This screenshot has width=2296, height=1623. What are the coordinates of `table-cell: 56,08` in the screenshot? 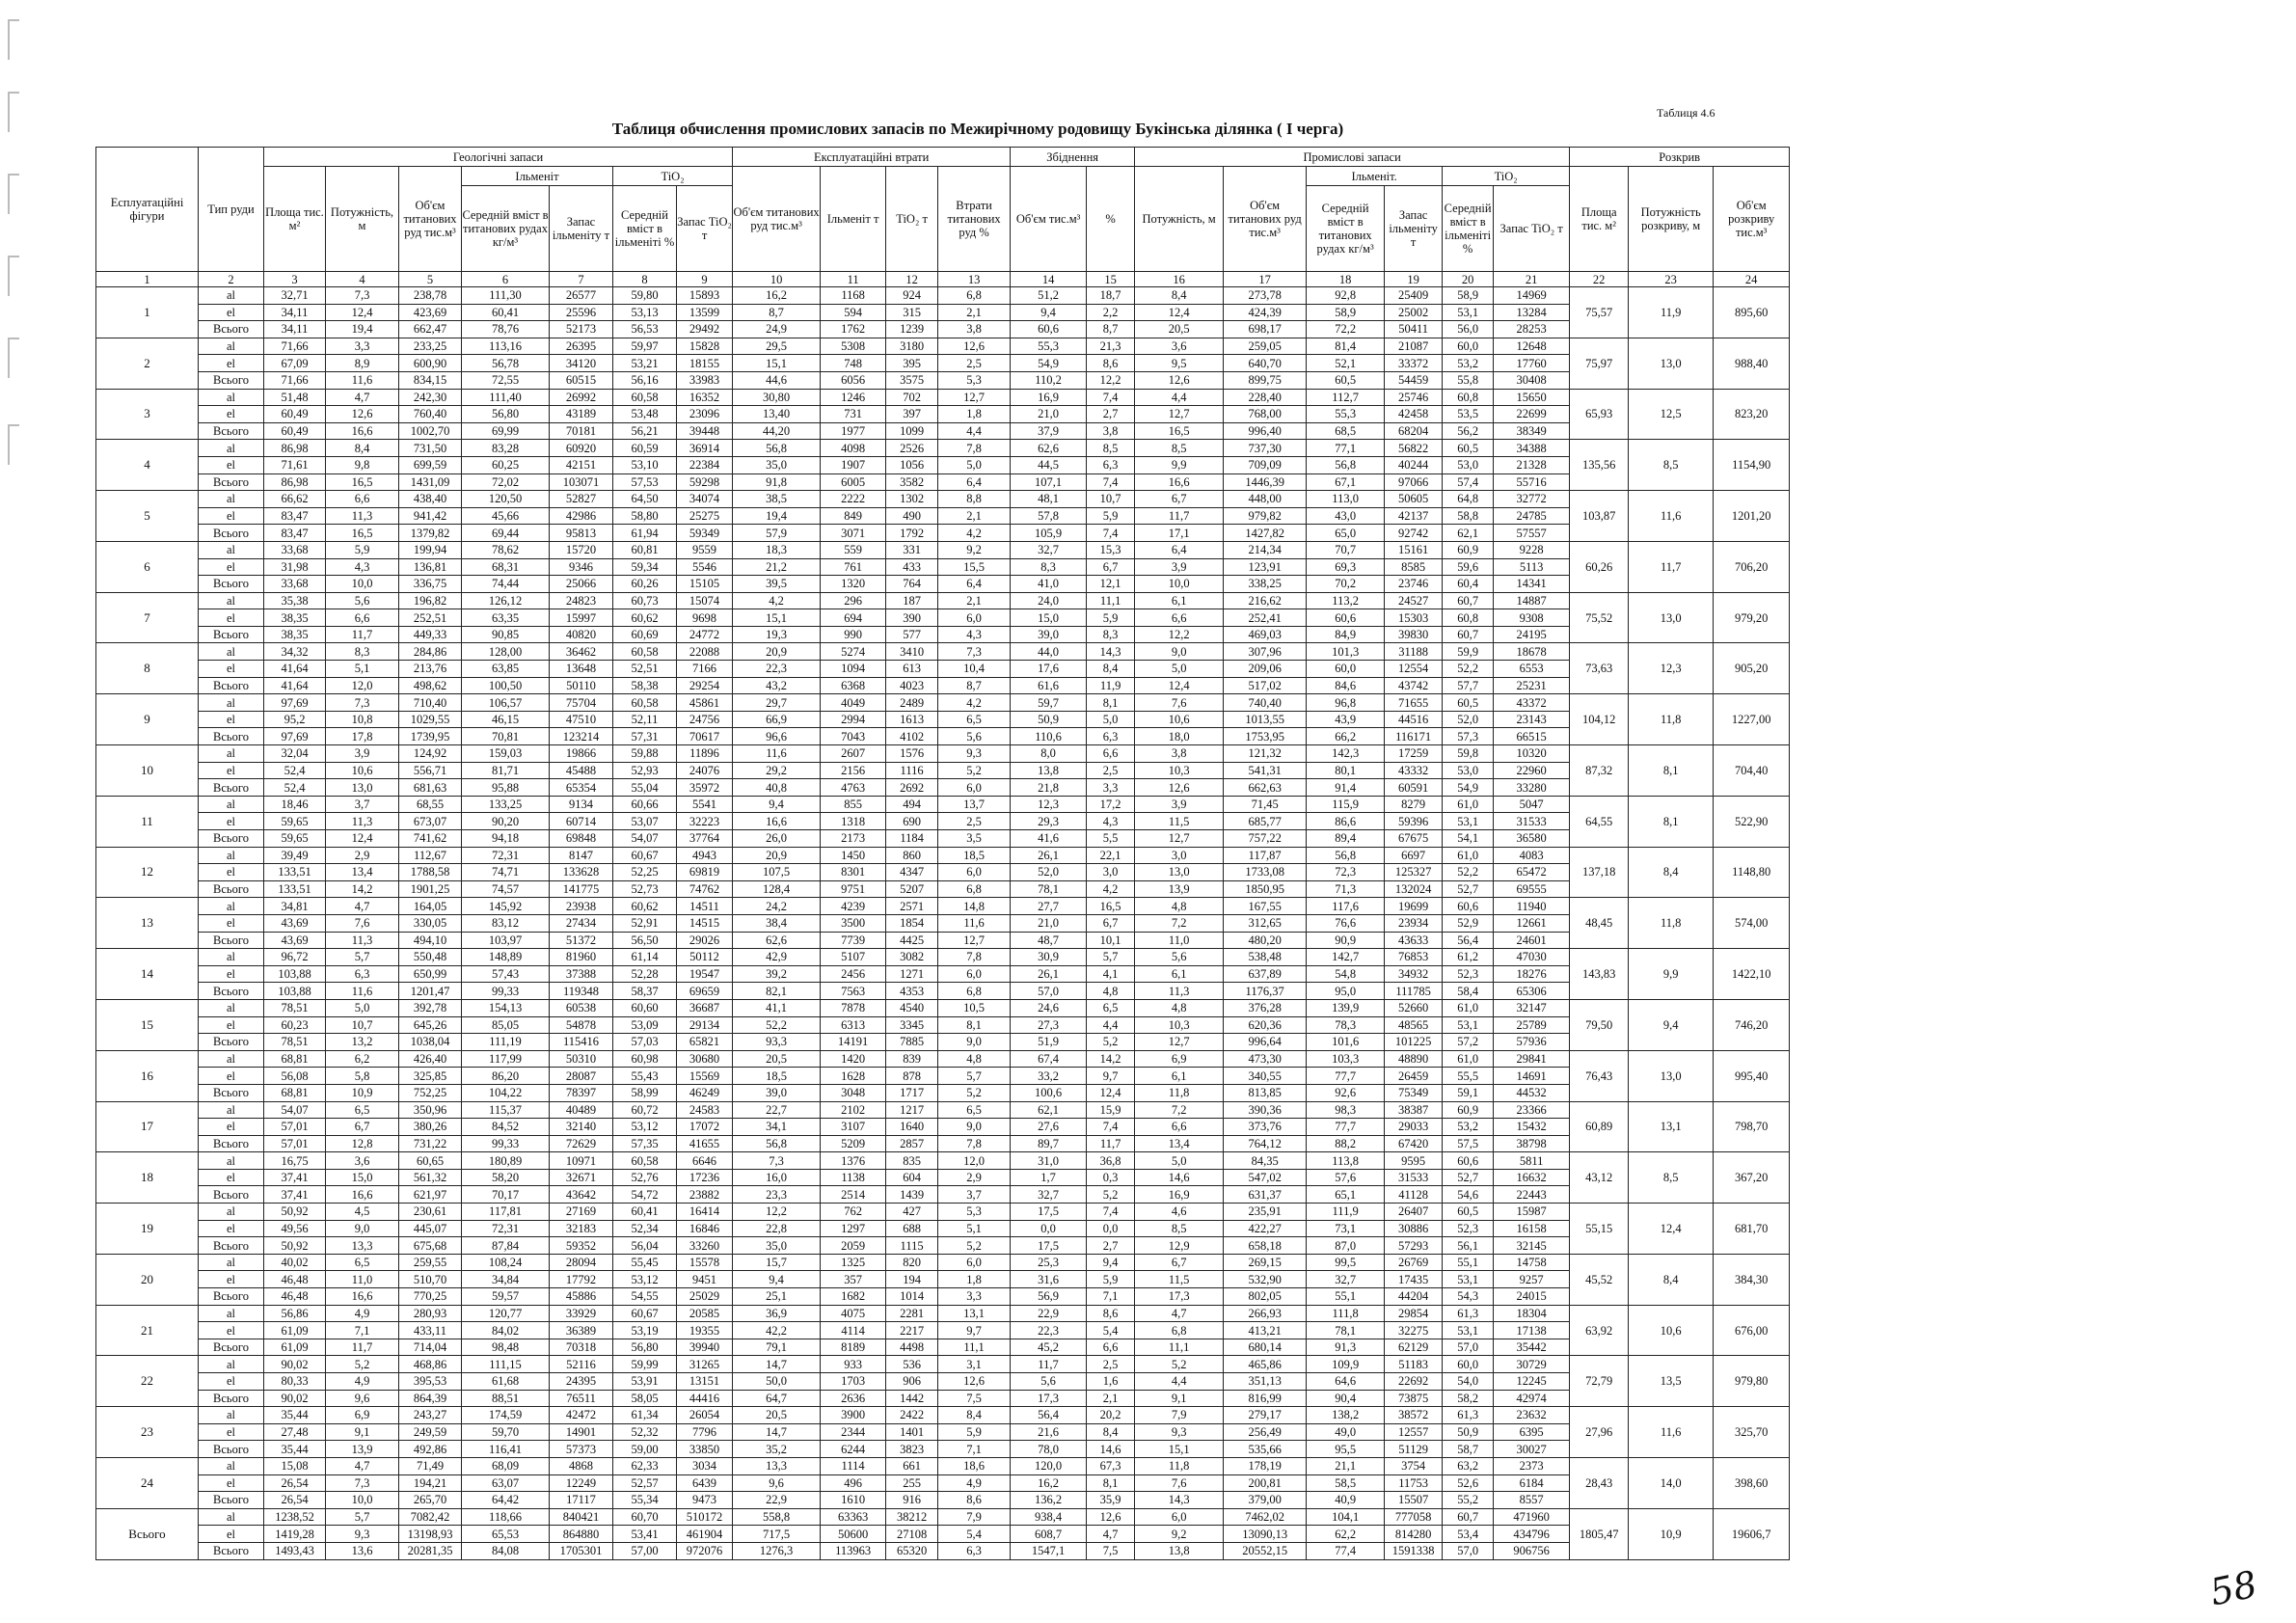 It's located at (294, 1076).